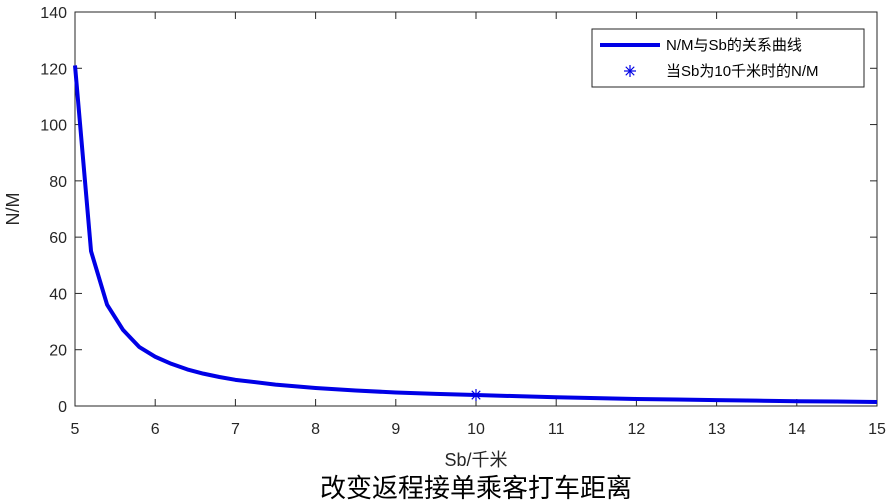 The width and height of the screenshot is (893, 504). Describe the element at coordinates (476, 395) in the screenshot. I see `data-point-asterisk` at that location.